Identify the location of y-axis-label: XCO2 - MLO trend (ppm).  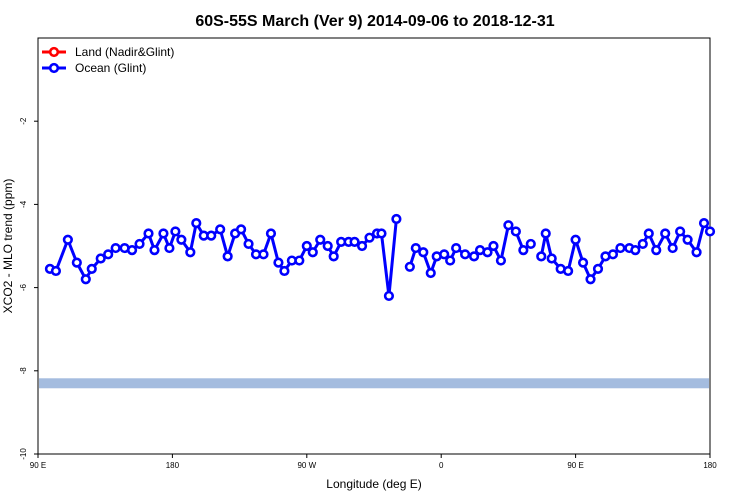
(8, 246).